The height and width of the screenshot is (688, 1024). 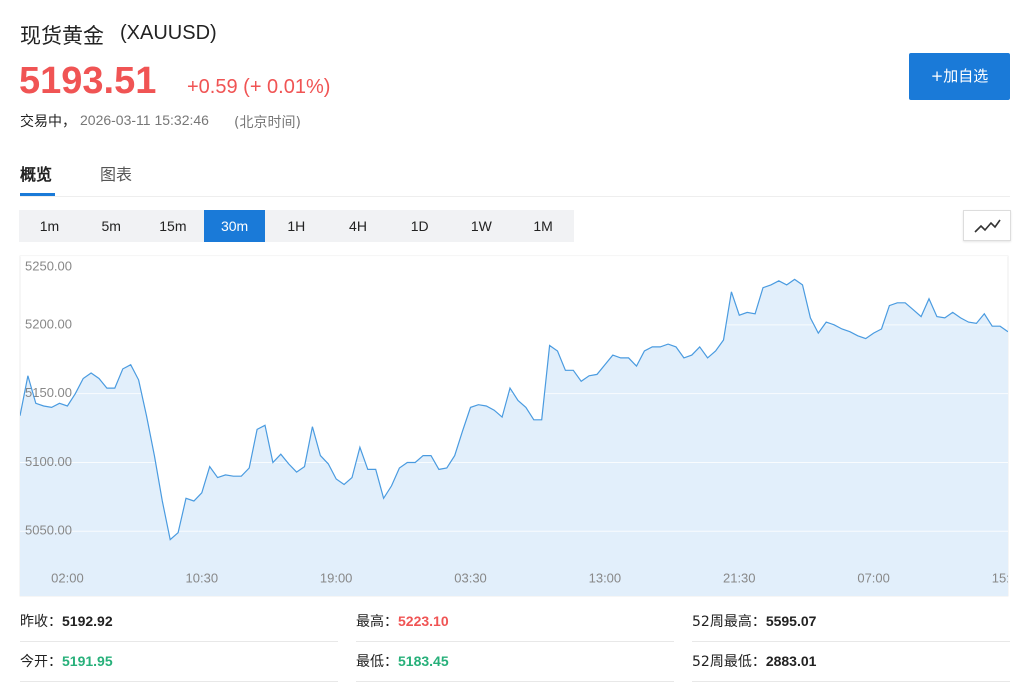 What do you see at coordinates (116, 174) in the screenshot?
I see `tab: 图表` at bounding box center [116, 174].